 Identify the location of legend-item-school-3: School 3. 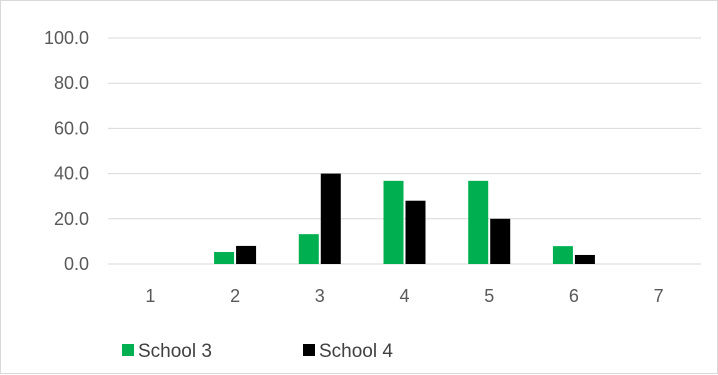
(167, 351).